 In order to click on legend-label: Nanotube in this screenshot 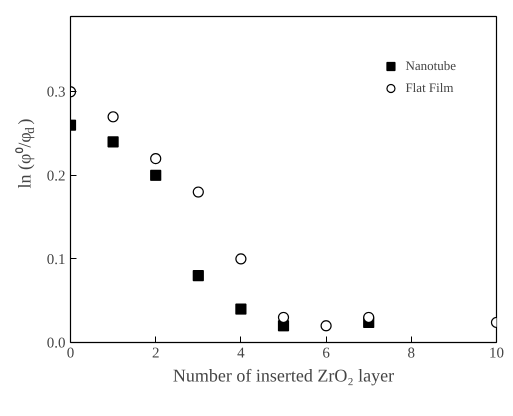, I will do `click(430, 66)`.